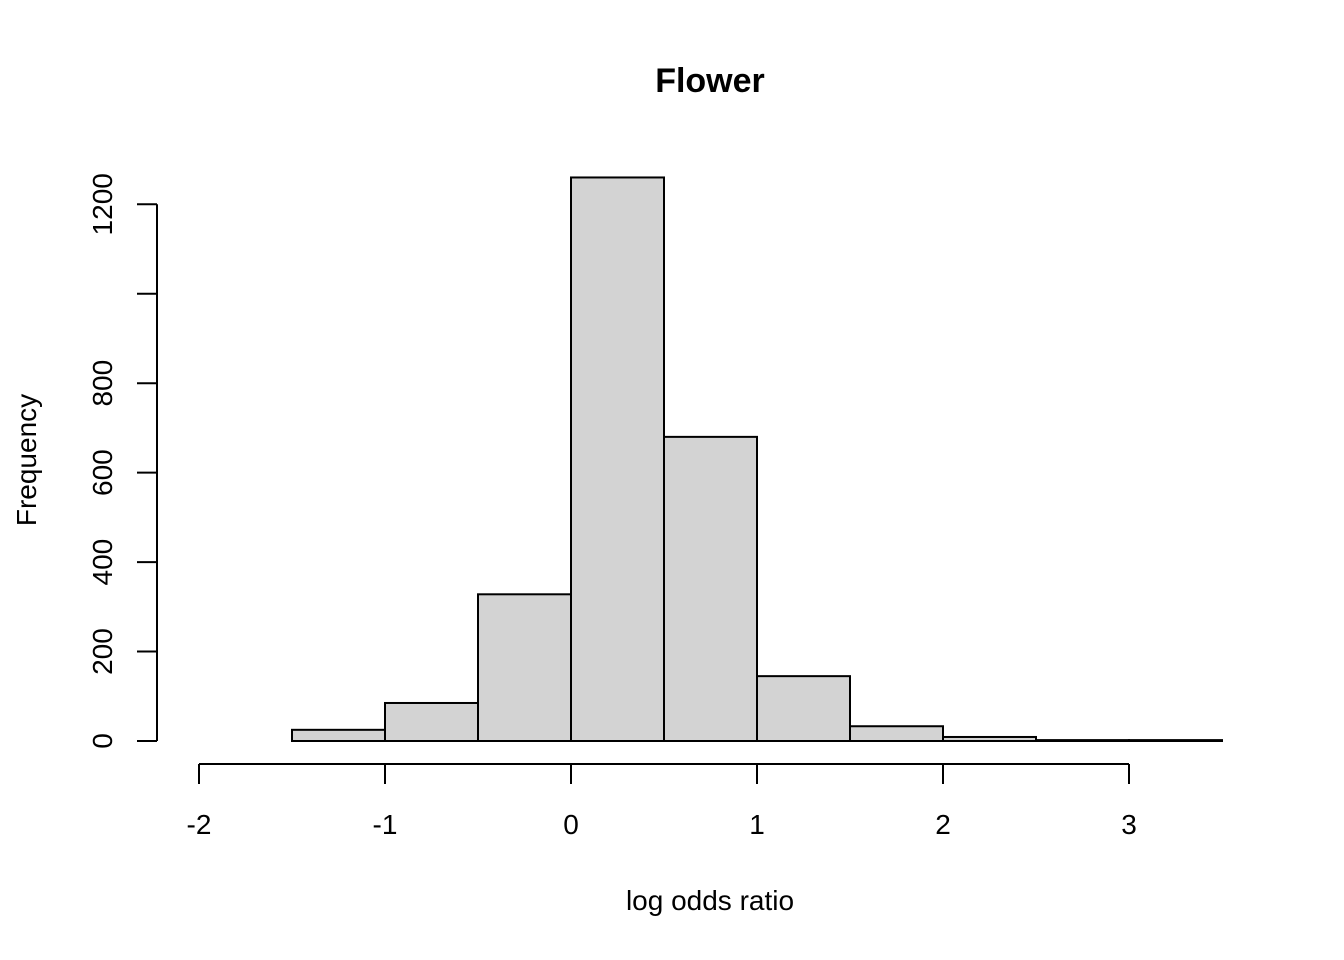 This screenshot has width=1344, height=960. Describe the element at coordinates (102, 204) in the screenshot. I see `y-tick-label: 1200` at that location.